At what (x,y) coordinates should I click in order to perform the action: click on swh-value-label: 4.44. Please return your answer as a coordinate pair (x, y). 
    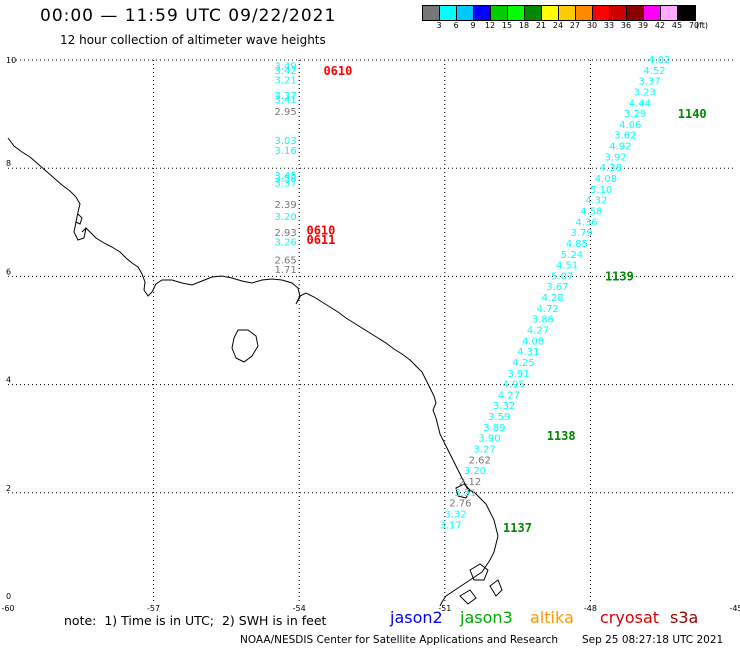
    Looking at the image, I should click on (640, 103).